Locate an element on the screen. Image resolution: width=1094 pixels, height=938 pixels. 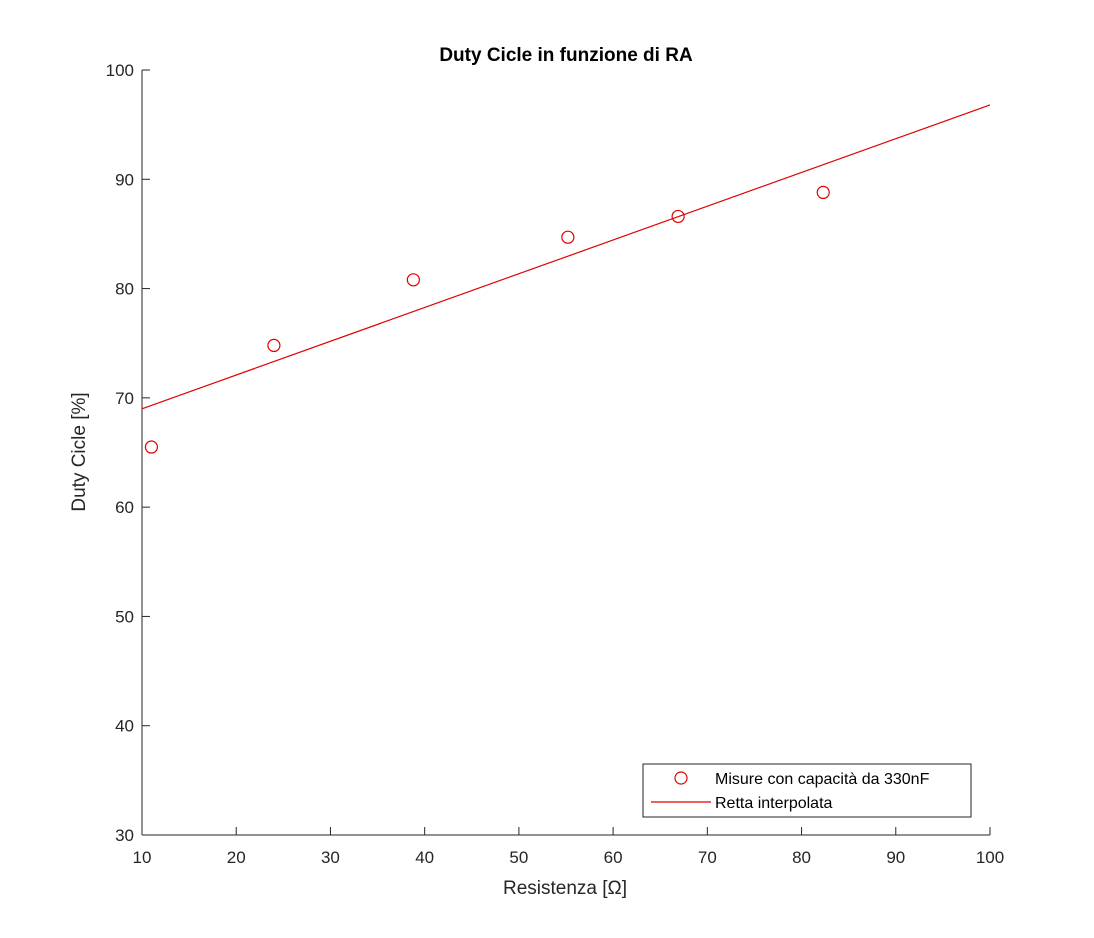
y-tick-label: 60 is located at coordinates (124, 507).